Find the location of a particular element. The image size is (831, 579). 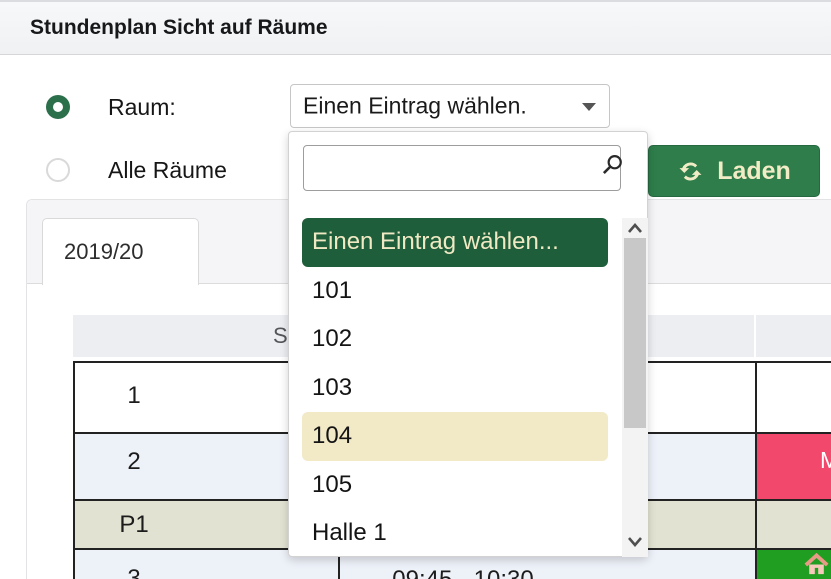

dropdown-item-104: 104 is located at coordinates (455, 436).